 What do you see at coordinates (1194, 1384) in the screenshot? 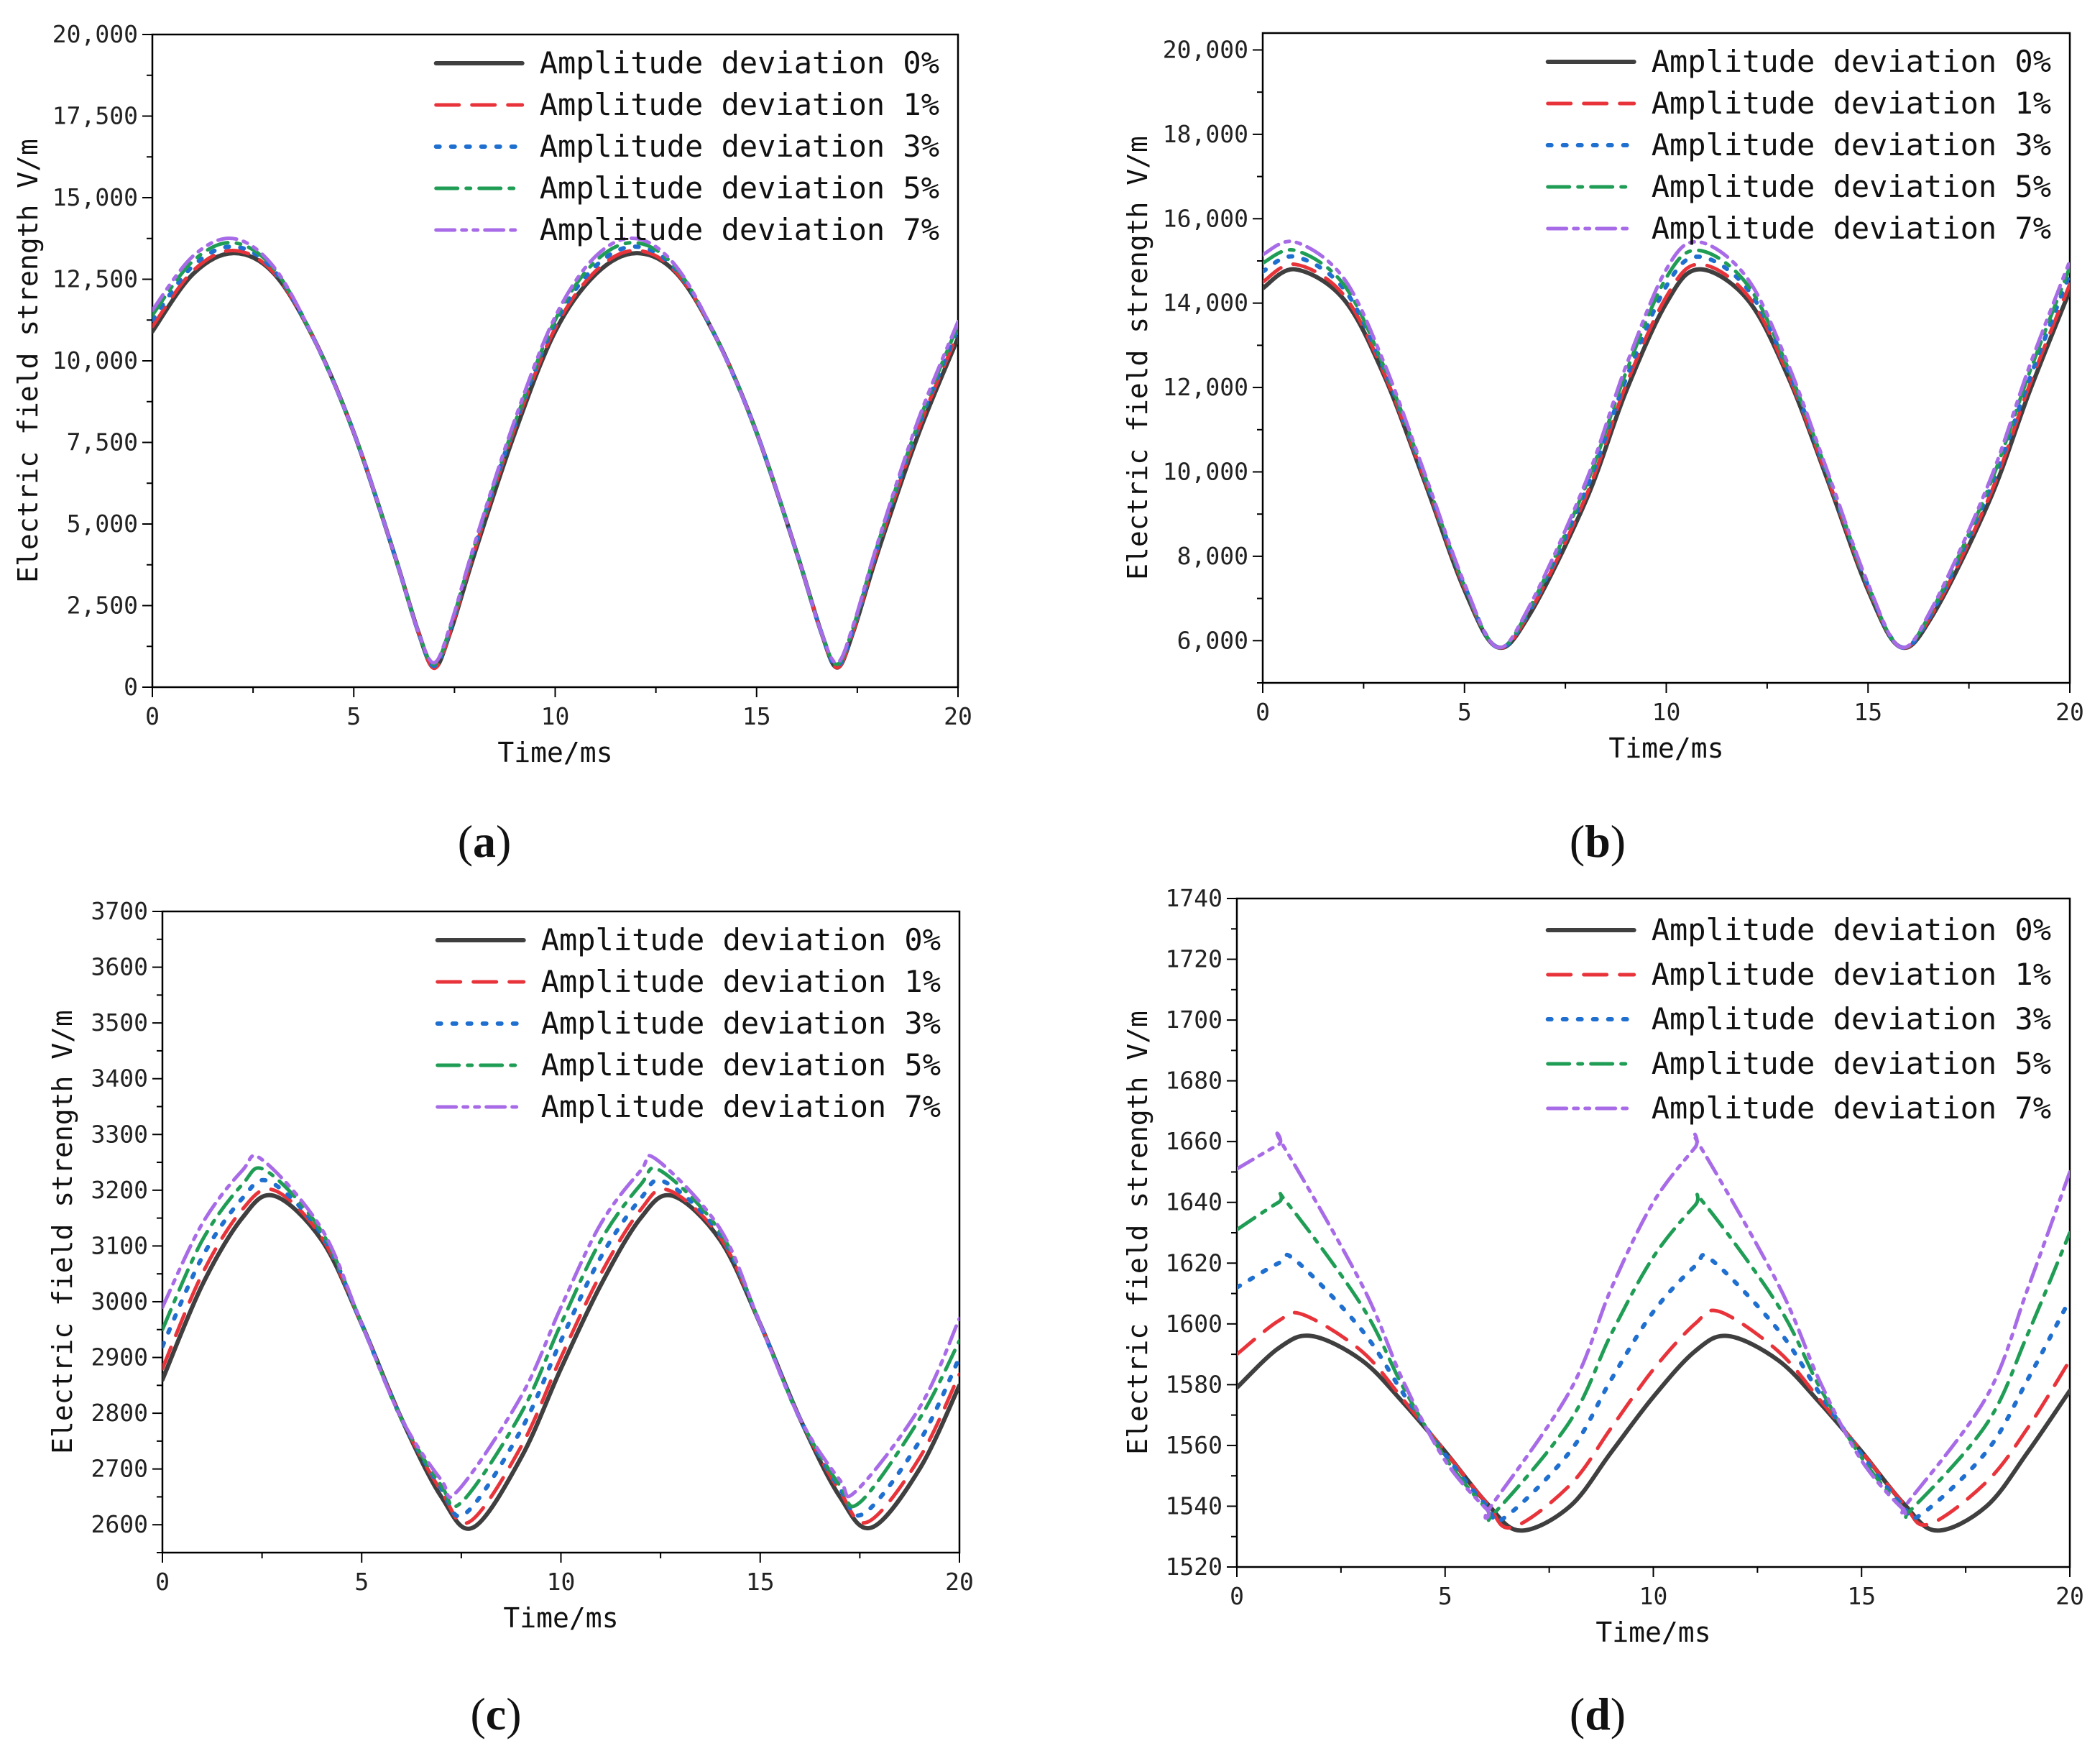
I see `y-tick-label: 1580` at bounding box center [1194, 1384].